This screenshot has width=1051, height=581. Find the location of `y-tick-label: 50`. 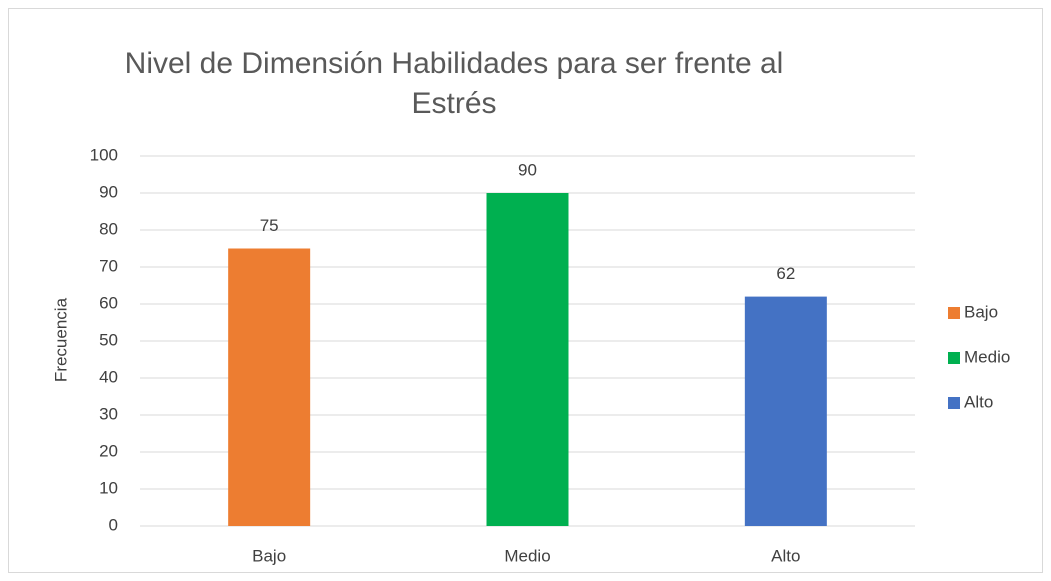

y-tick-label: 50 is located at coordinates (108, 339).